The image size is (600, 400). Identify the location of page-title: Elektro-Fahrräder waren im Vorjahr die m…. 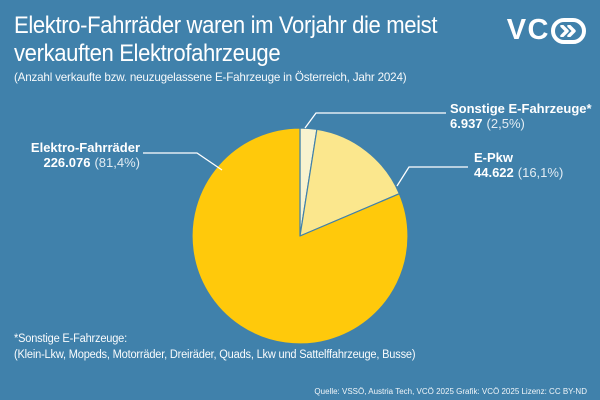
(244, 40).